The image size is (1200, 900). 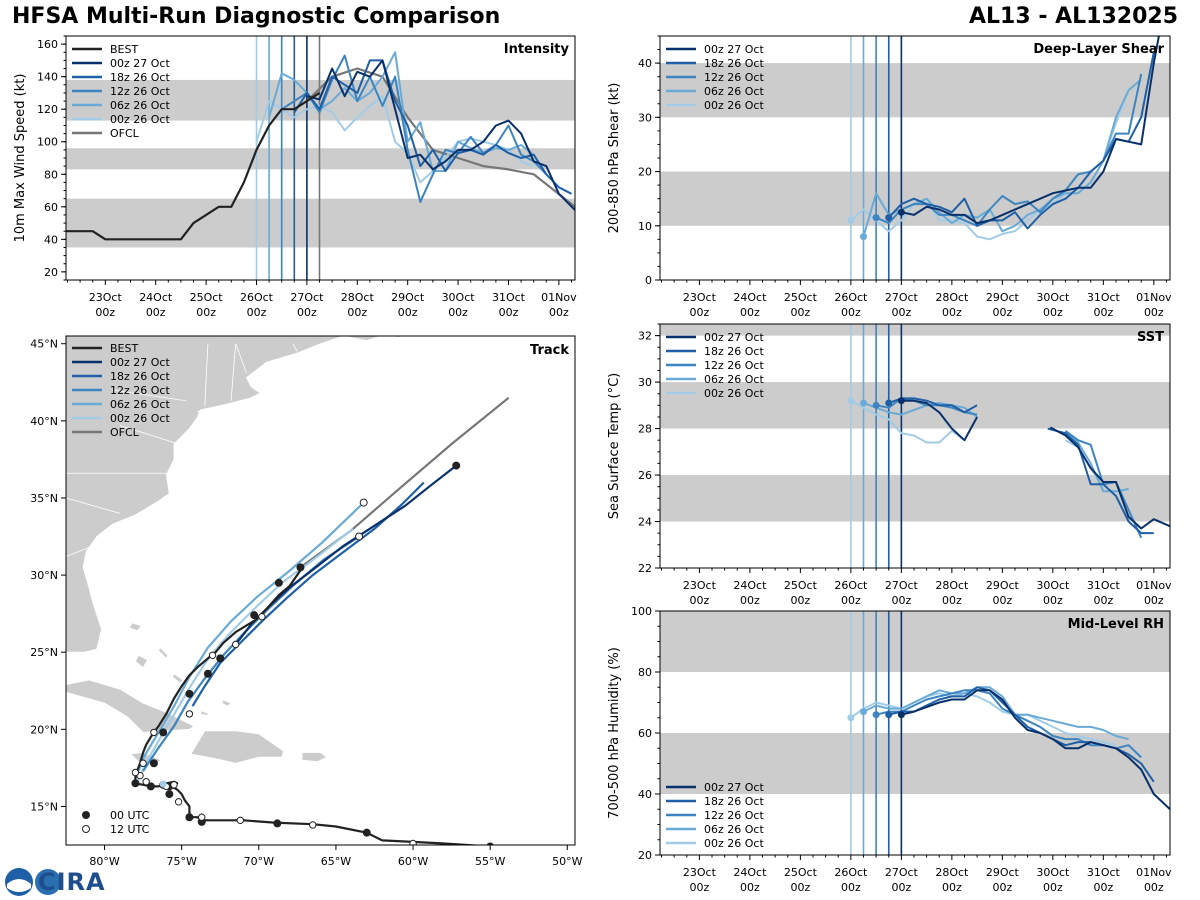 What do you see at coordinates (44, 729) in the screenshot?
I see `lat-tick-label: 20°N` at bounding box center [44, 729].